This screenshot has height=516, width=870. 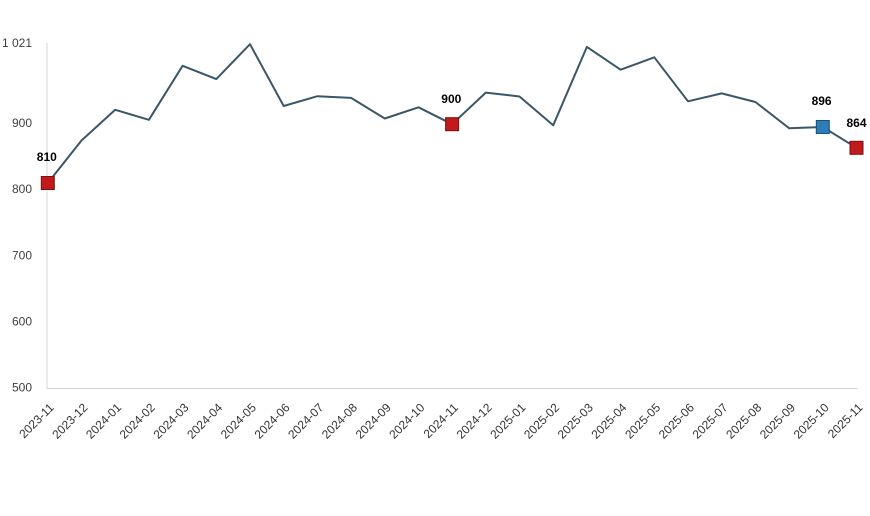 What do you see at coordinates (22, 388) in the screenshot?
I see `svg-text: 500` at bounding box center [22, 388].